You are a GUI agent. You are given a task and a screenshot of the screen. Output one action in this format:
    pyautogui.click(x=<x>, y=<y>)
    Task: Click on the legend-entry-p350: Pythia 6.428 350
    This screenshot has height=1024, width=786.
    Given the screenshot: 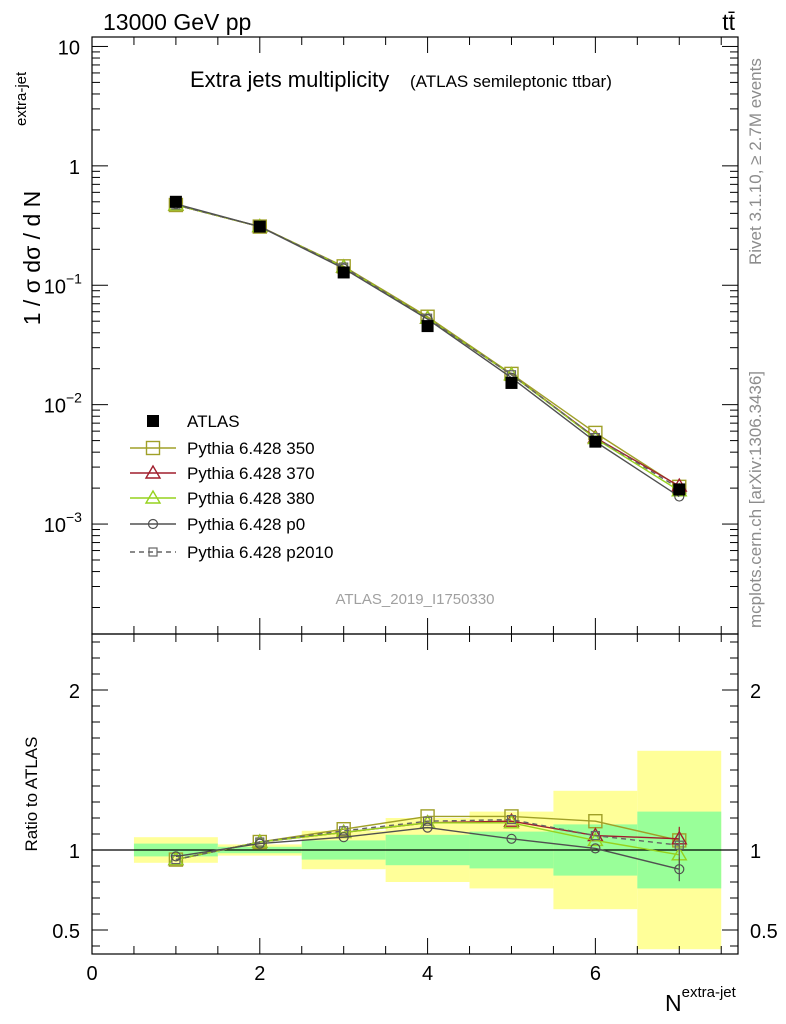 What is the action you would take?
    pyautogui.click(x=222, y=448)
    